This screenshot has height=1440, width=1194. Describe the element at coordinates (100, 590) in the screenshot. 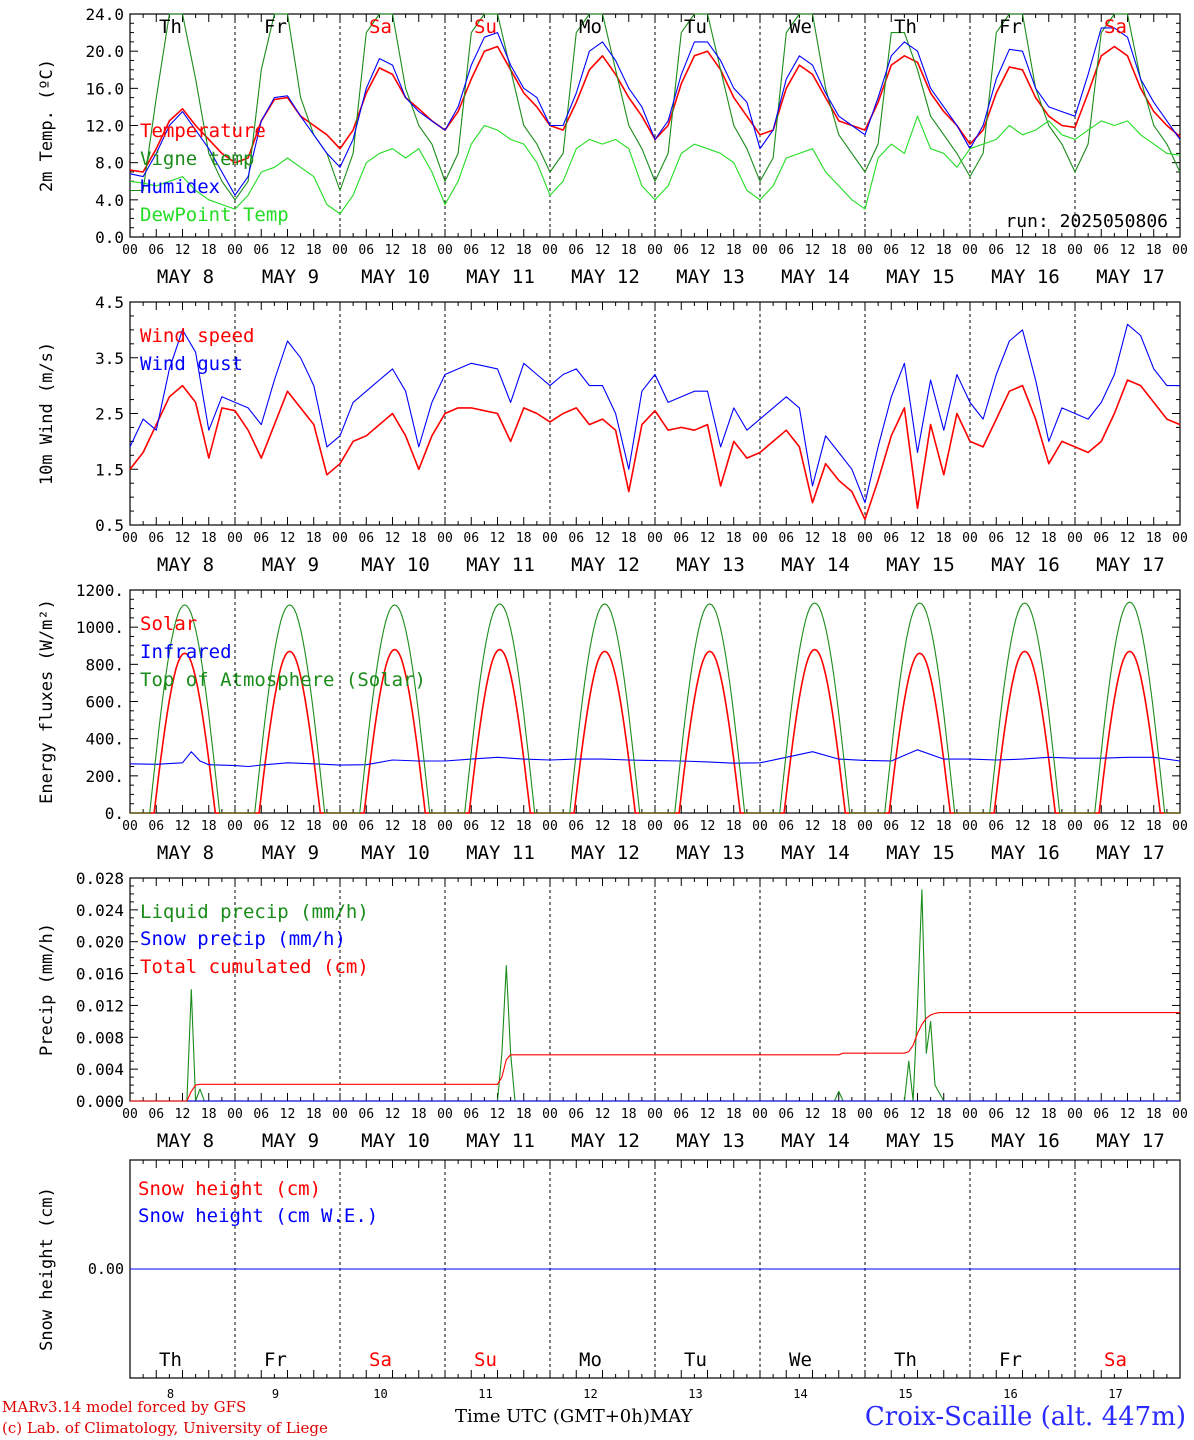

I see `y-tick-label: 1200.` at that location.